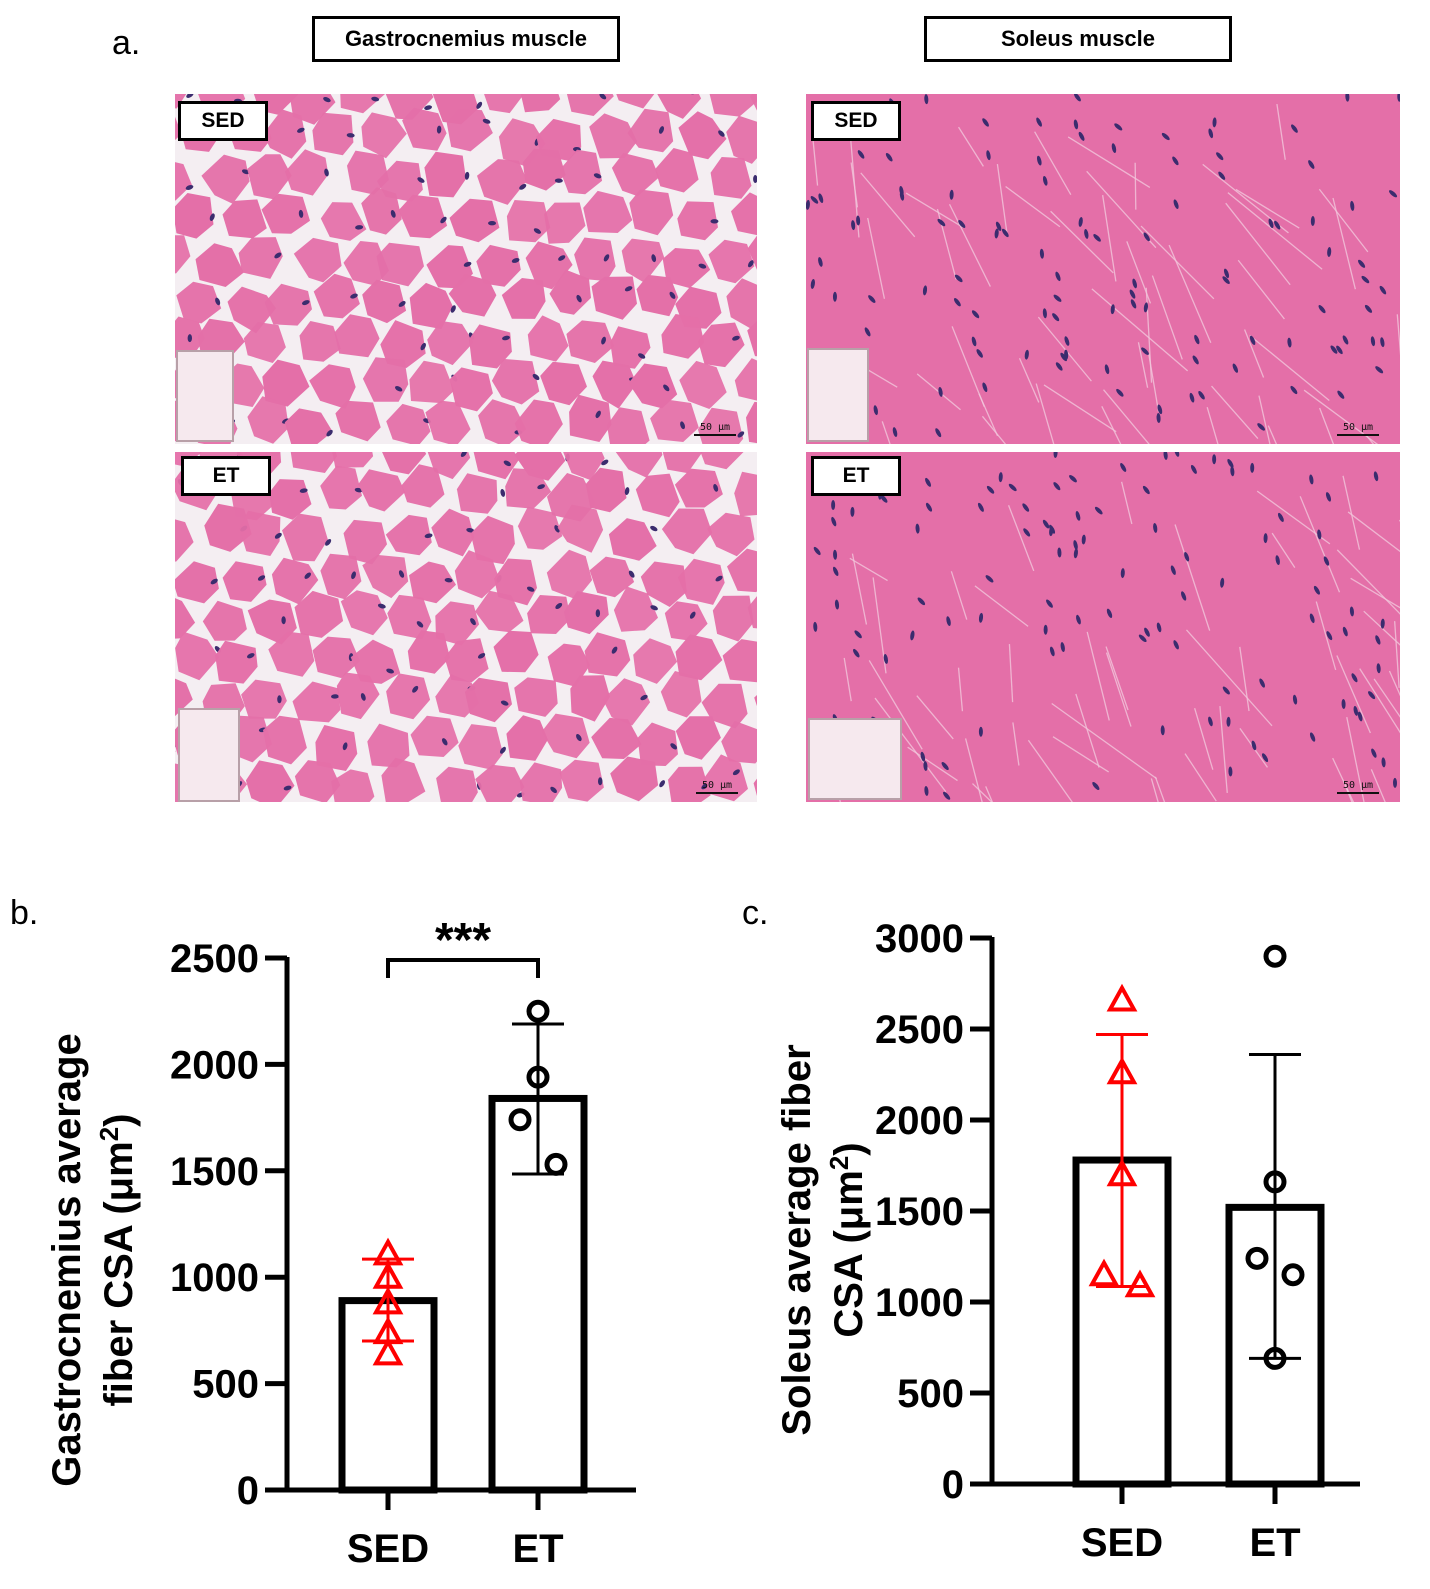 The image size is (1430, 1589). What do you see at coordinates (847, 1239) in the screenshot?
I see `y-axis-label-line2: CSA (μm2)` at bounding box center [847, 1239].